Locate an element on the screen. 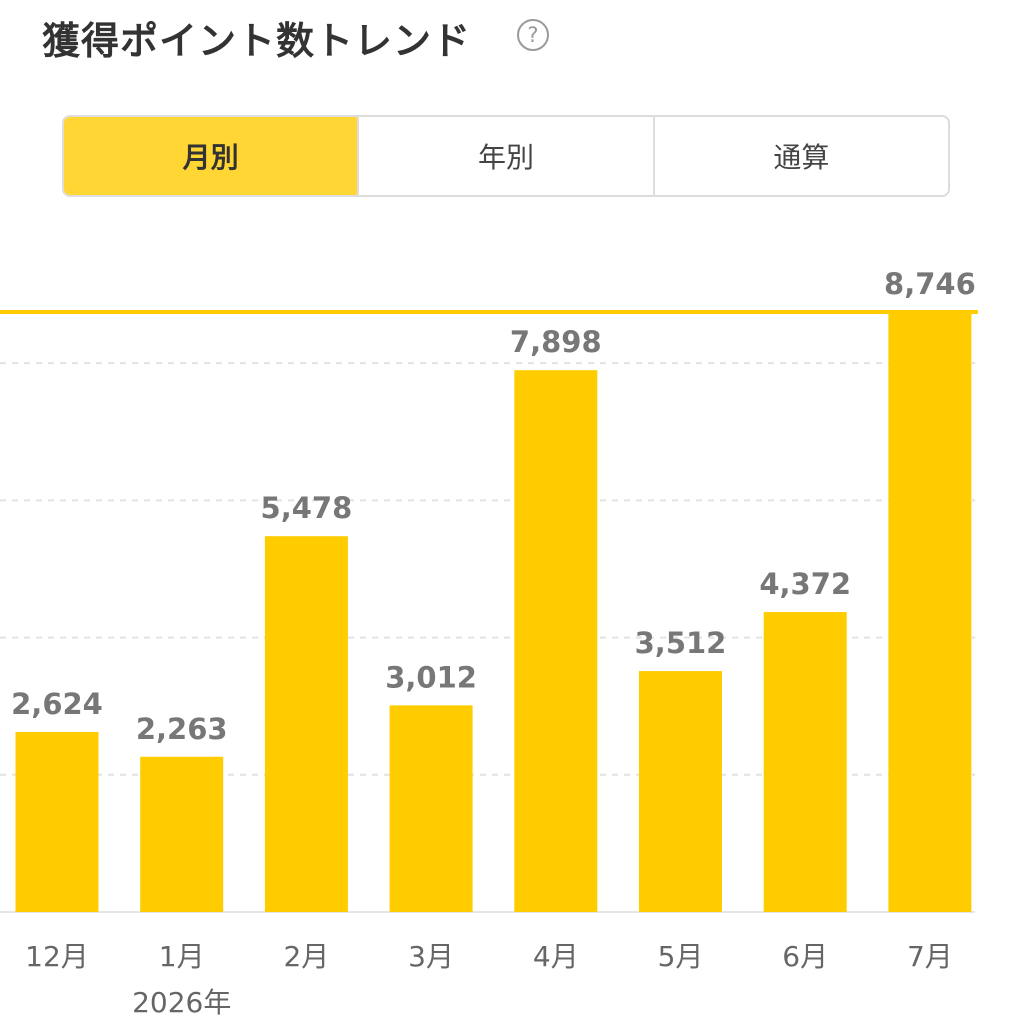 The width and height of the screenshot is (1014, 1024). tab-yearly: 年別 is located at coordinates (507, 156).